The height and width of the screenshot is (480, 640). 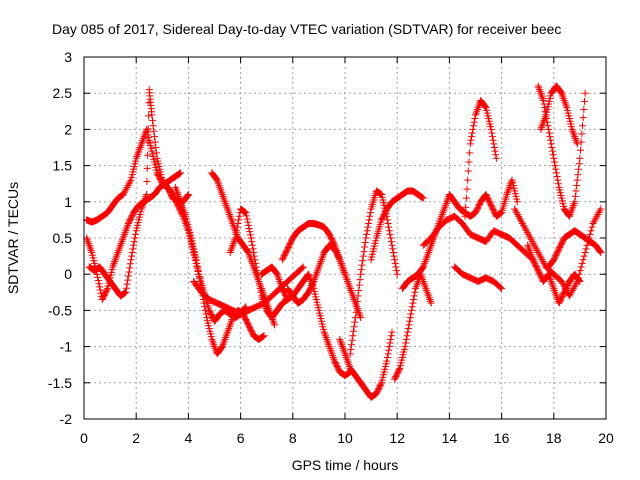 I want to click on y-tick-label: 1.5, so click(x=63, y=166).